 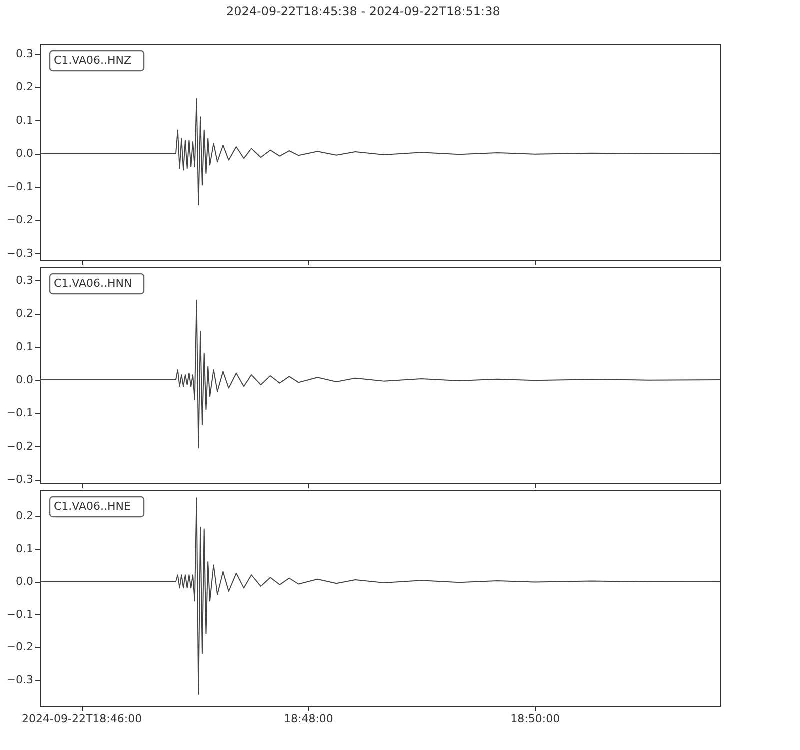 What do you see at coordinates (380, 152) in the screenshot?
I see `line-series` at bounding box center [380, 152].